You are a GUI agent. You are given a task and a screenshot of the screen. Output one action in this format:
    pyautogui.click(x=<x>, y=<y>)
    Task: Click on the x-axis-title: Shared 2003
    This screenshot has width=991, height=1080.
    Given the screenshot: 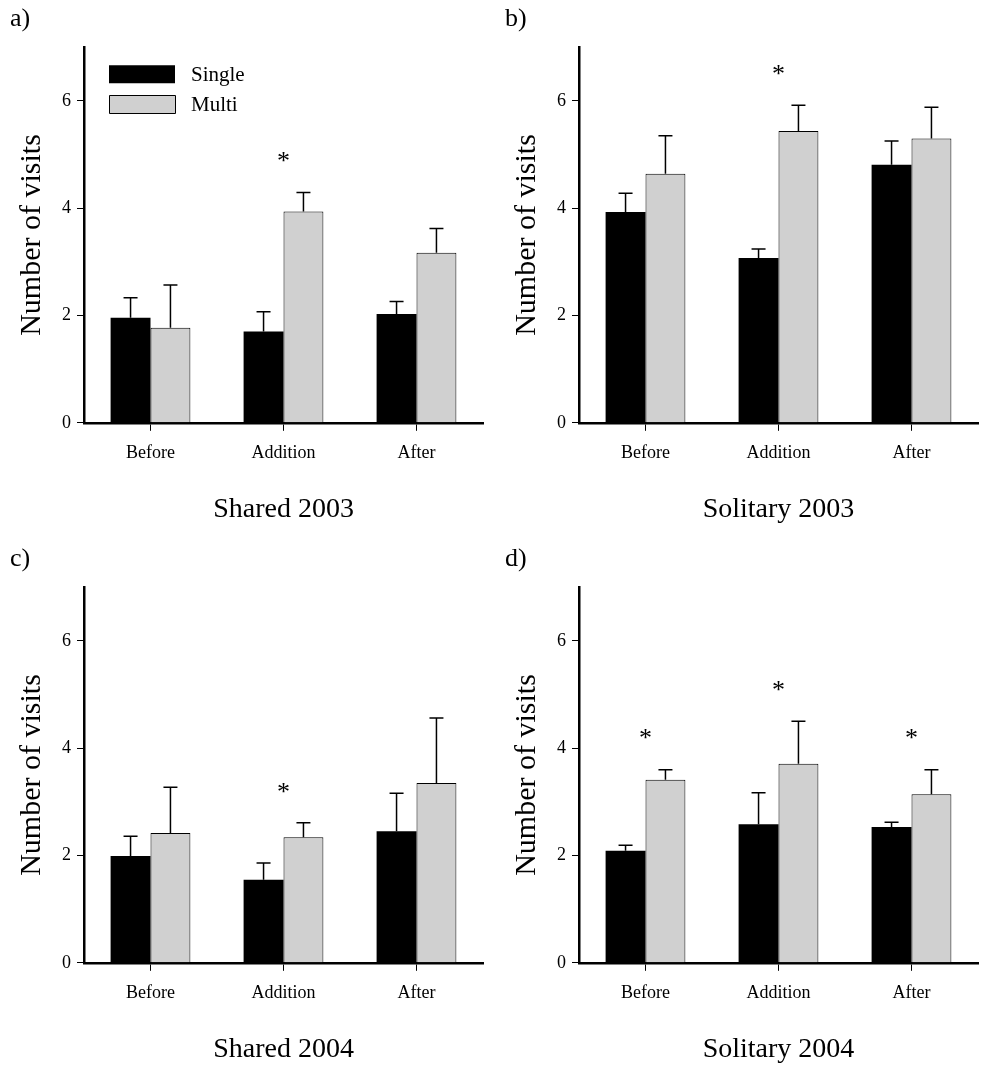 What is the action you would take?
    pyautogui.click(x=283, y=507)
    